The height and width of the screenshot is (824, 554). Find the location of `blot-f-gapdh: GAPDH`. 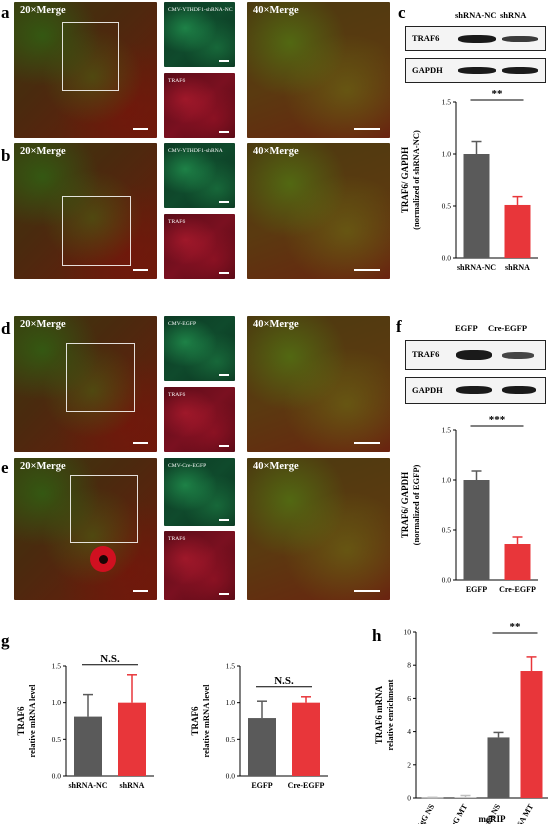

blot-f-gapdh: GAPDH is located at coordinates (475, 390).